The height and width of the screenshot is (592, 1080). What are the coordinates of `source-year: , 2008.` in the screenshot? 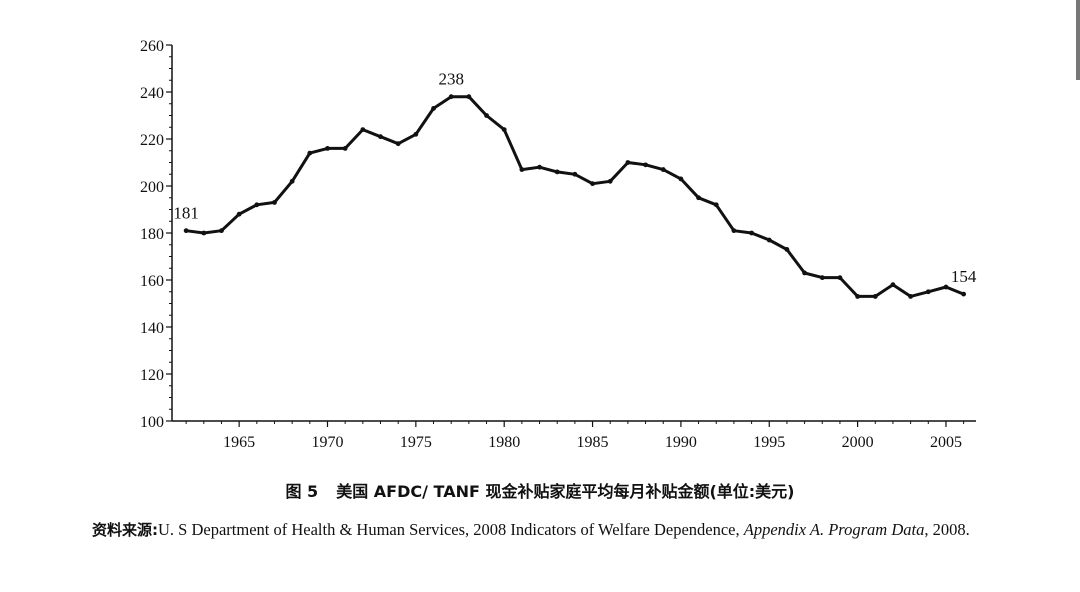 It's located at (947, 529).